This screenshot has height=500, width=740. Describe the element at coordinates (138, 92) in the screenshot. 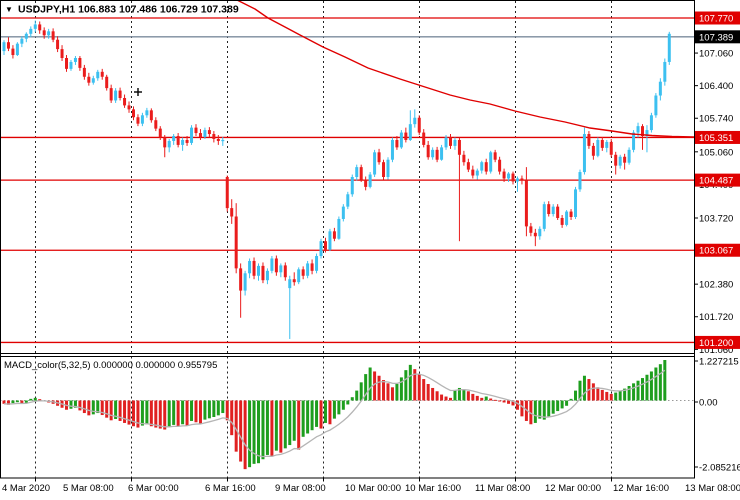

I see `cross-marker` at that location.